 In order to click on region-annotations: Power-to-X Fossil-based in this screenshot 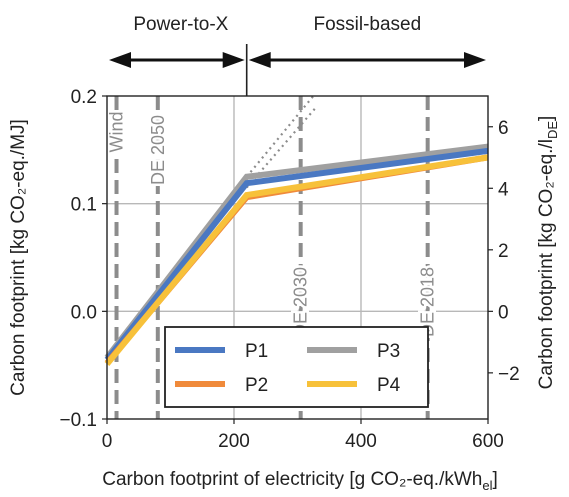, I will do `click(297, 55)`.